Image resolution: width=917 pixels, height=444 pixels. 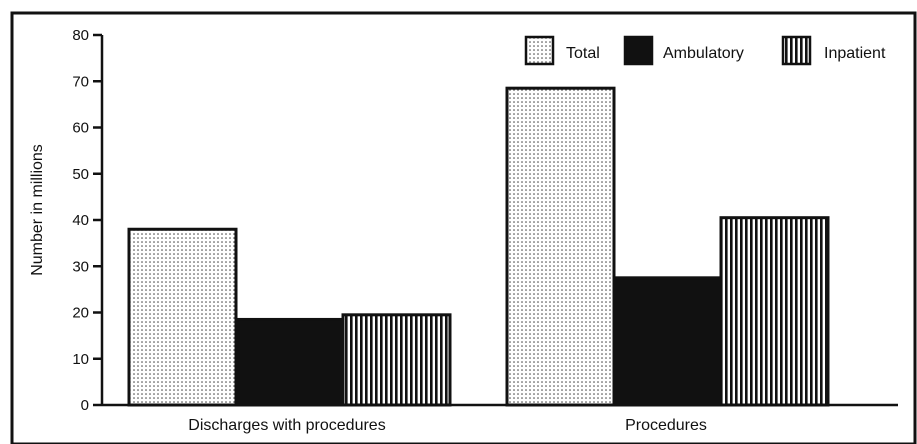 I want to click on y-tick-label: 80, so click(x=80, y=35).